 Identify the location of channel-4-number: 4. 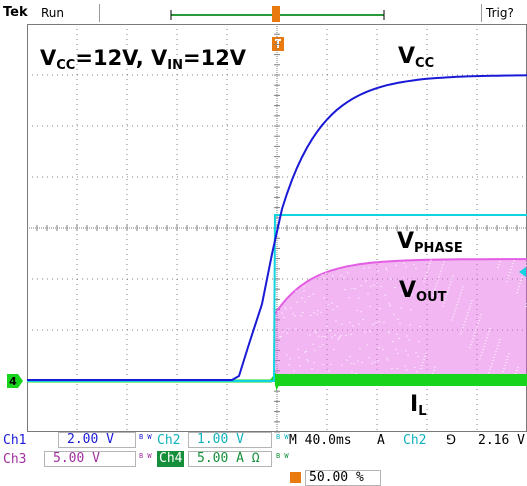
(13, 381).